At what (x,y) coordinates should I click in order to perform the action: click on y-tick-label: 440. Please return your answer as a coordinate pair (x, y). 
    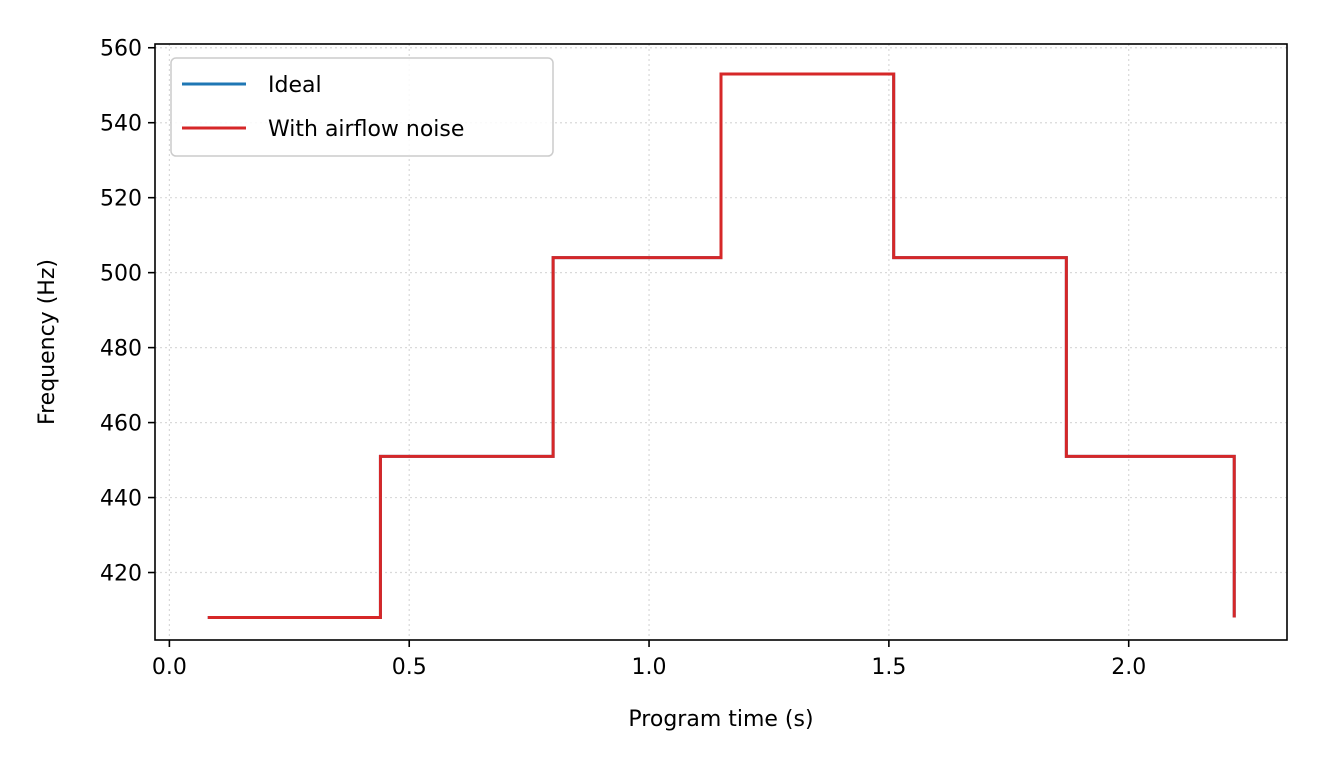
    Looking at the image, I should click on (121, 499).